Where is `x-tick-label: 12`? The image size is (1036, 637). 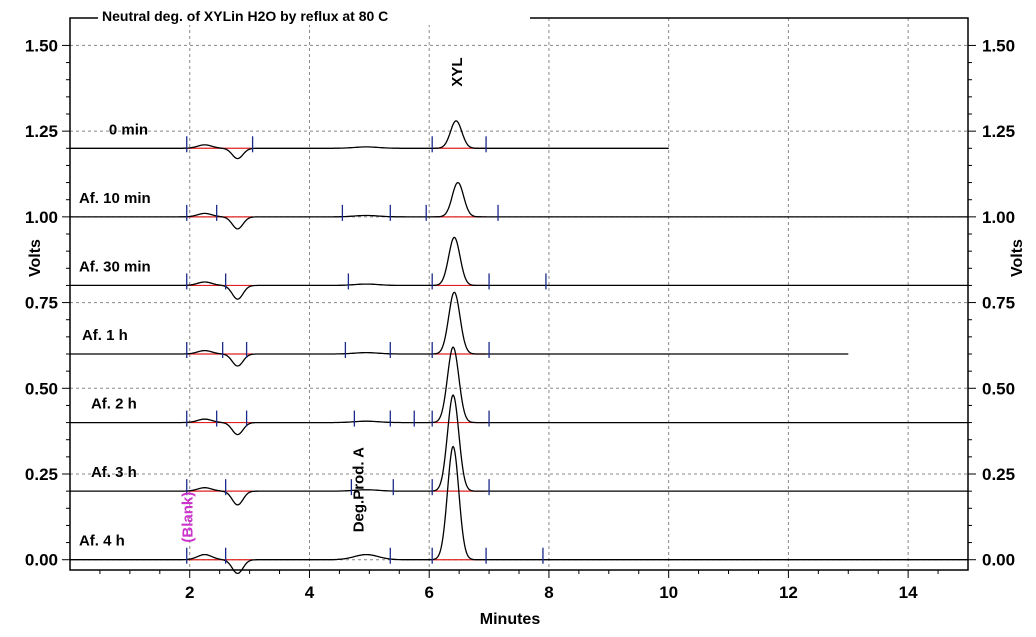
x-tick-label: 12 is located at coordinates (788, 592).